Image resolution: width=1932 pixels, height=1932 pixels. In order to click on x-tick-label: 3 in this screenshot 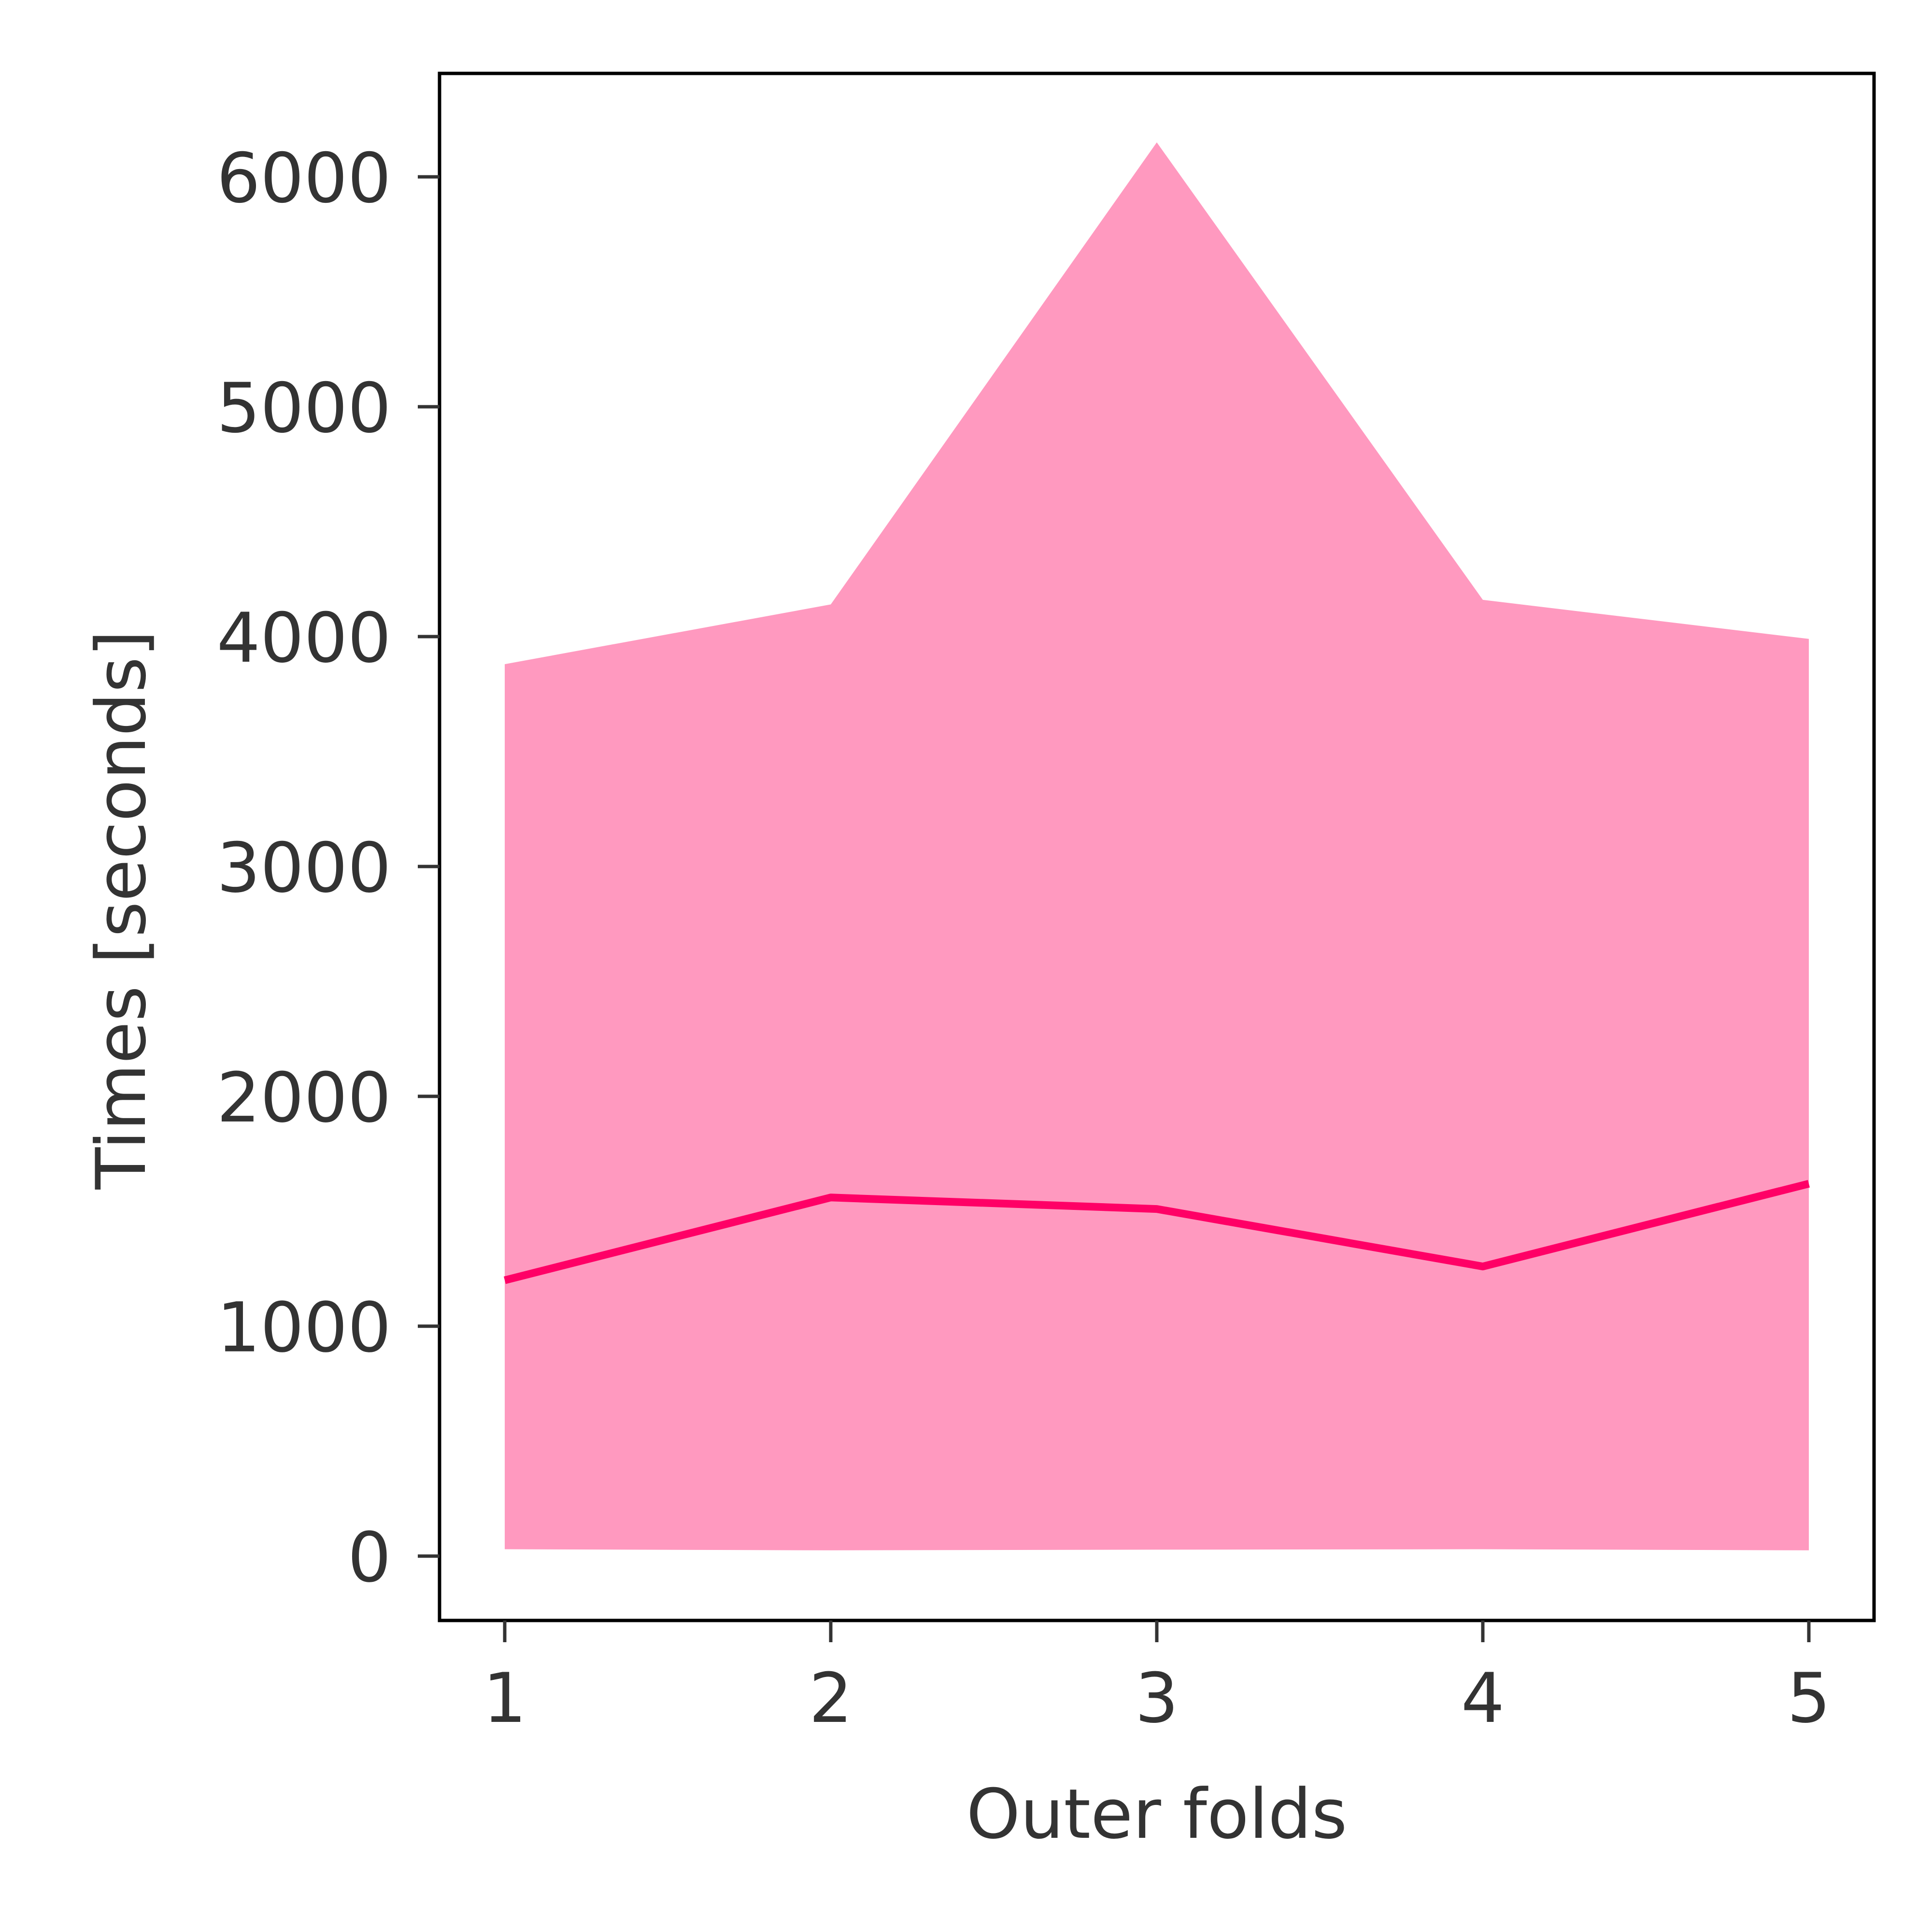, I will do `click(1157, 1698)`.